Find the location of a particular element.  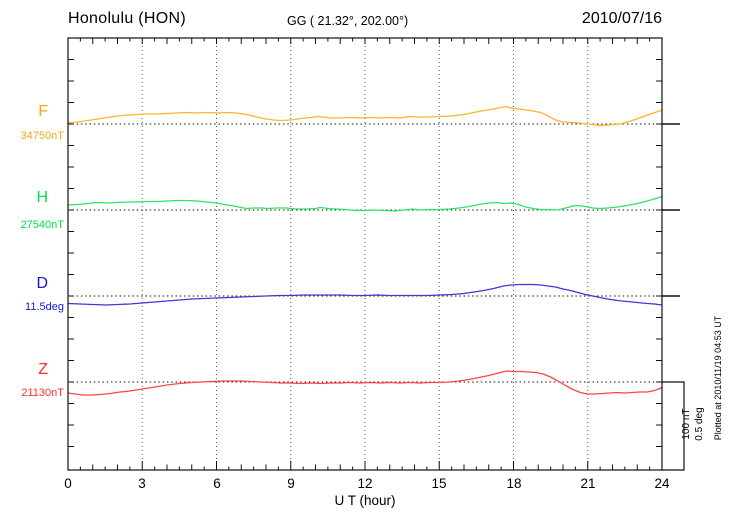

component-baseline-value-h: 27540nT is located at coordinates (42, 225).